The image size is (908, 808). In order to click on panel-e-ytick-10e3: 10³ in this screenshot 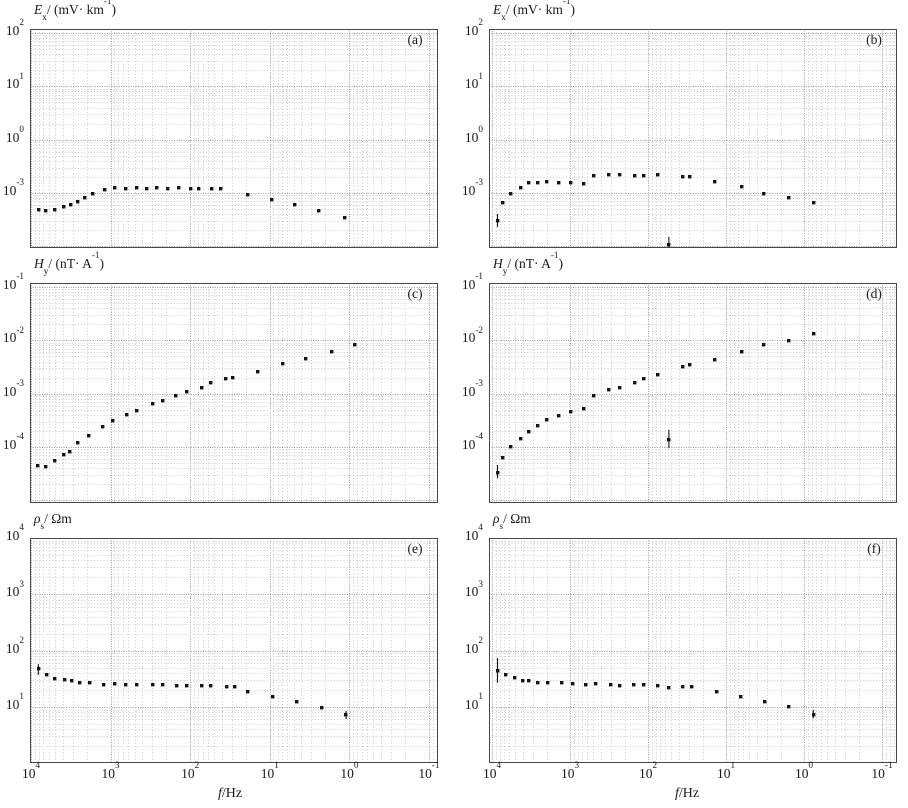, I will do `click(14, 589)`.